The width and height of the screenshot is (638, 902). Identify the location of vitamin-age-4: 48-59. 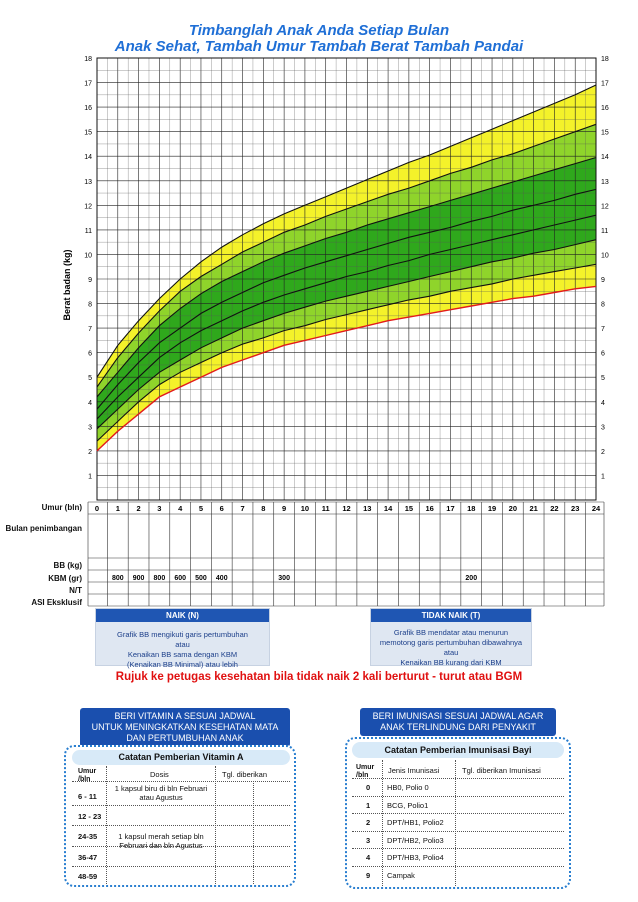
(88, 876).